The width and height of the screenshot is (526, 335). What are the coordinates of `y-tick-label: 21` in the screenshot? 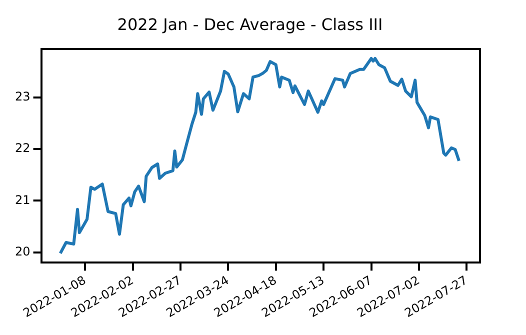 It's located at (22, 199).